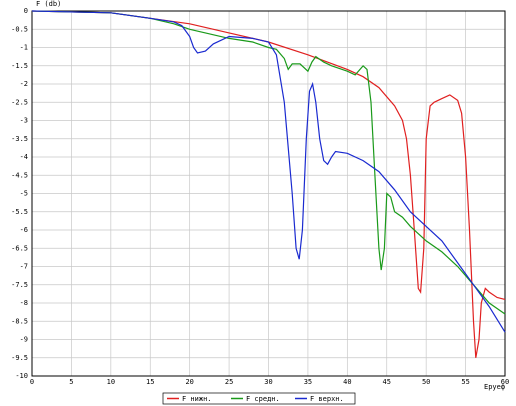 Image resolution: width=516 pixels, height=406 pixels. I want to click on x-tick-label: 35, so click(308, 382).